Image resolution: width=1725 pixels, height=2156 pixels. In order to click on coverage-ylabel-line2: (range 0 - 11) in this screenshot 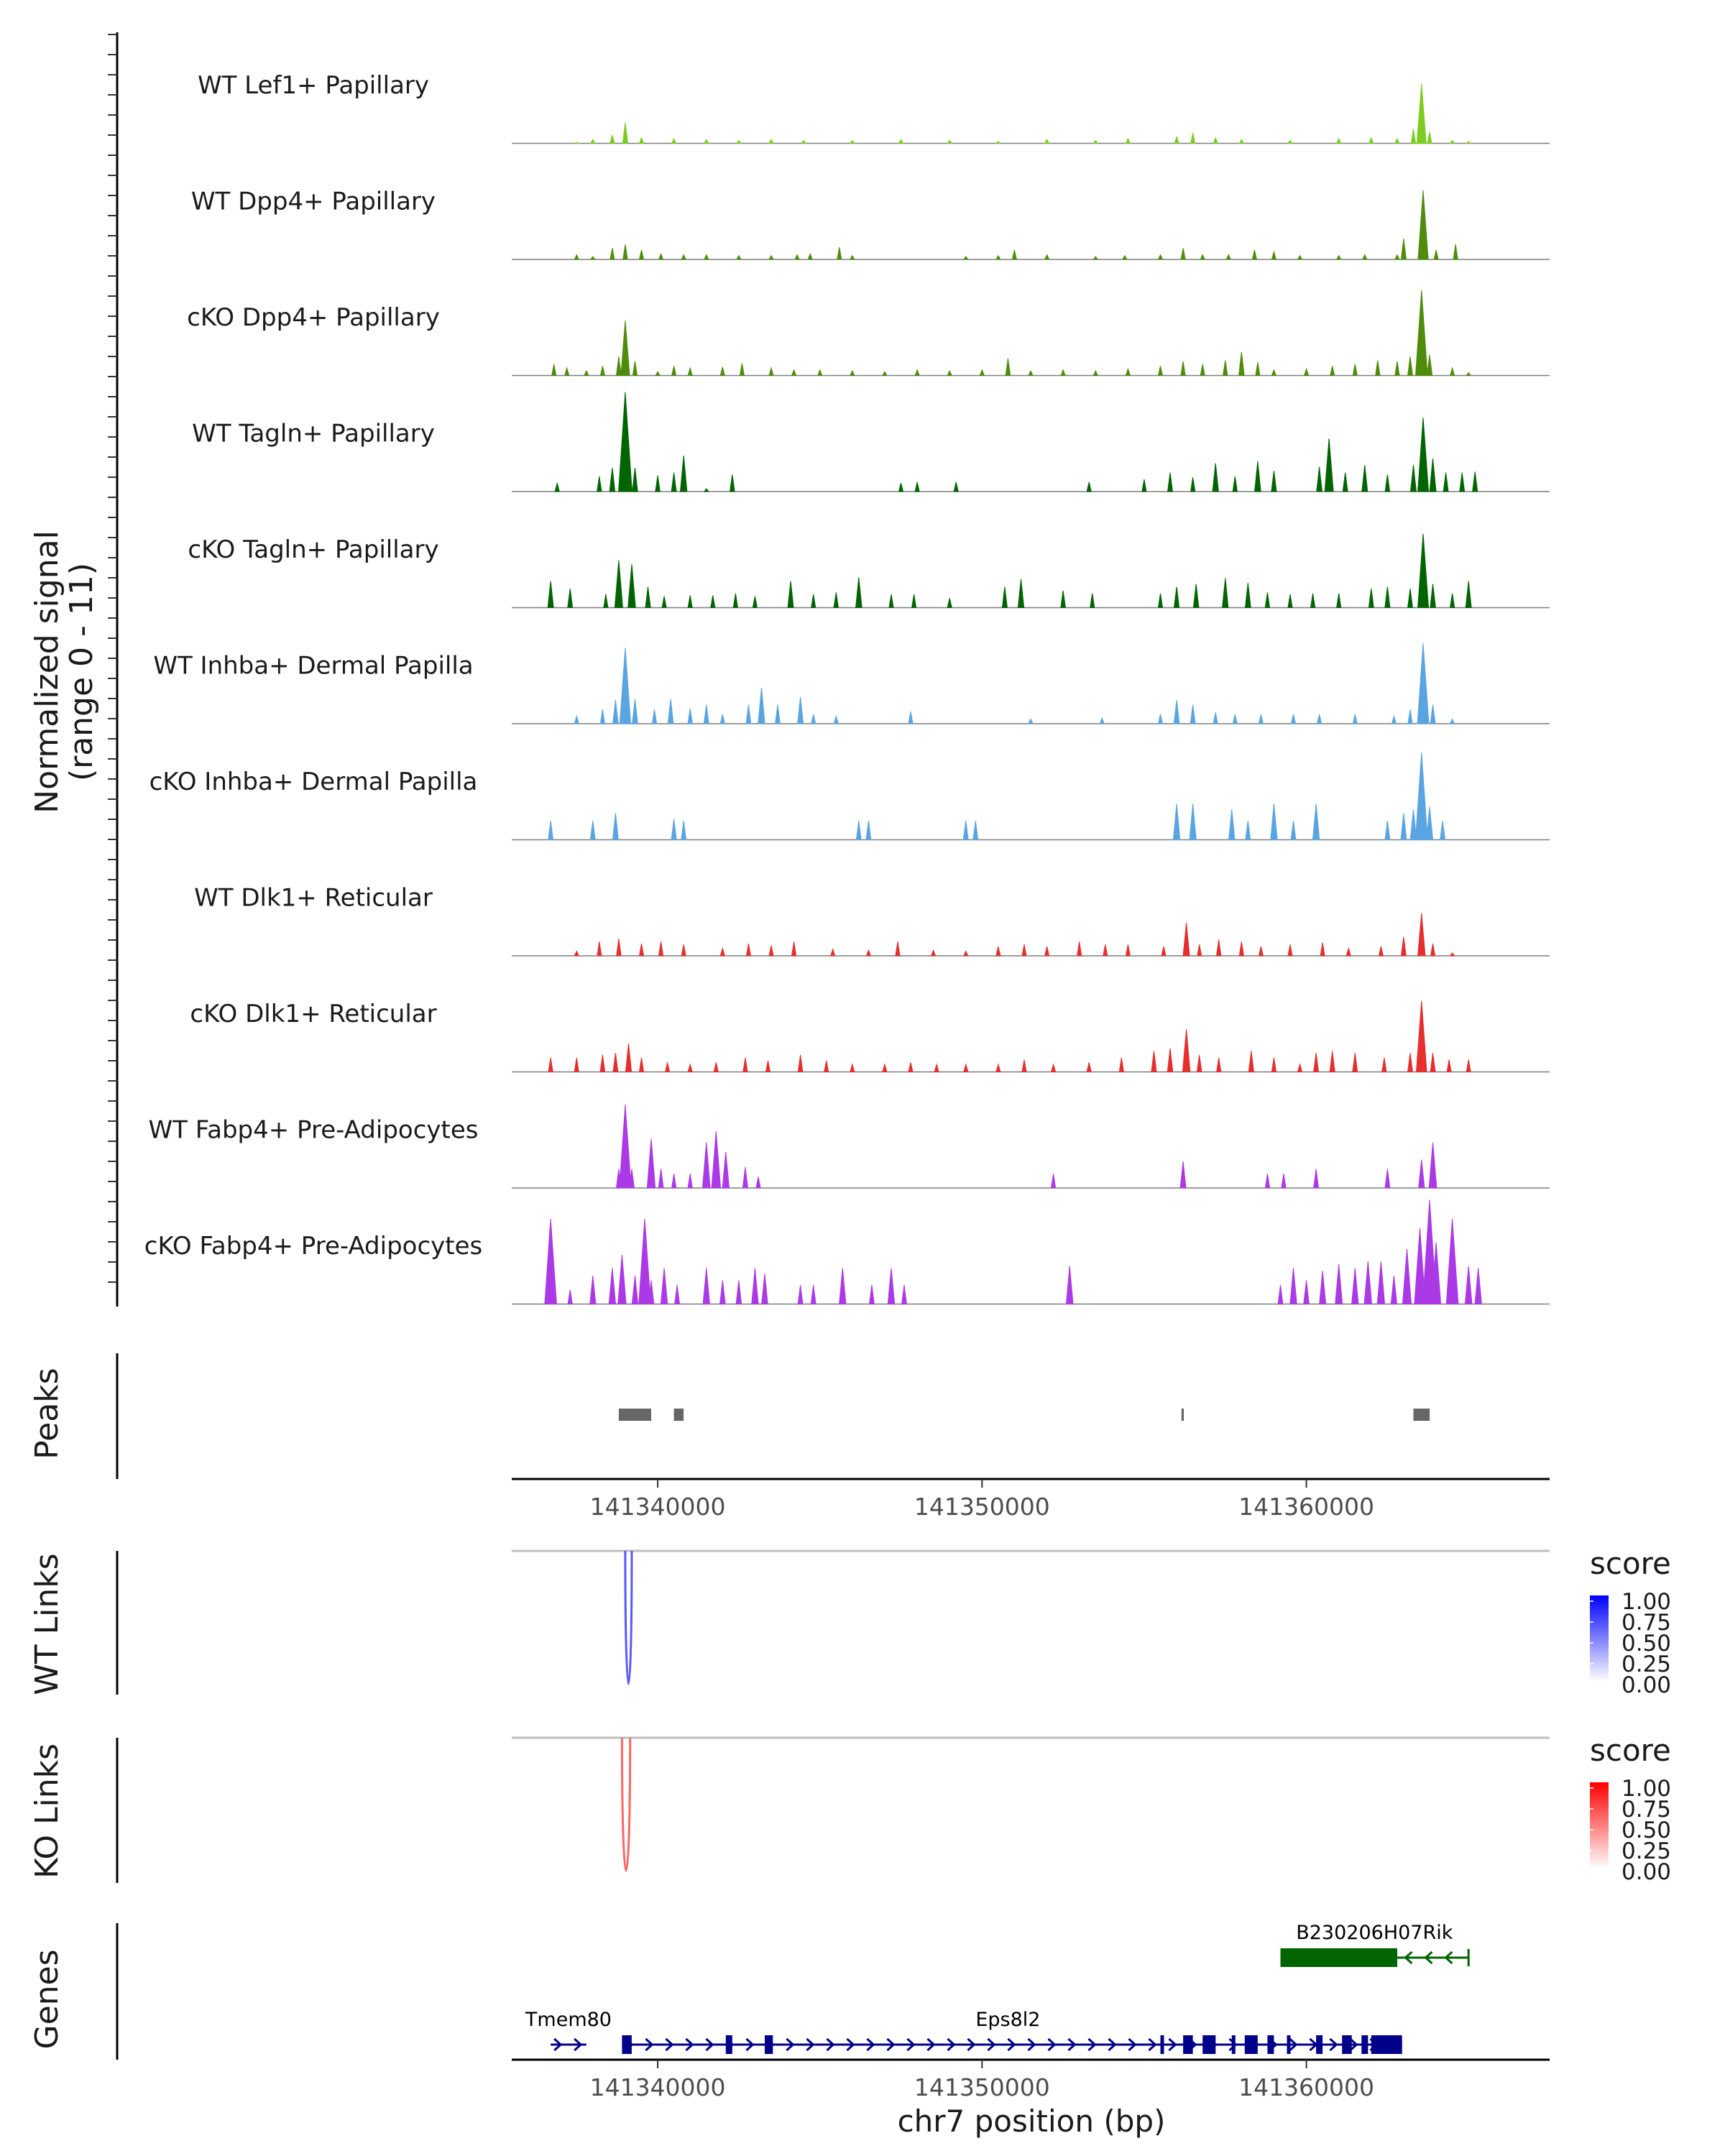, I will do `click(81, 672)`.